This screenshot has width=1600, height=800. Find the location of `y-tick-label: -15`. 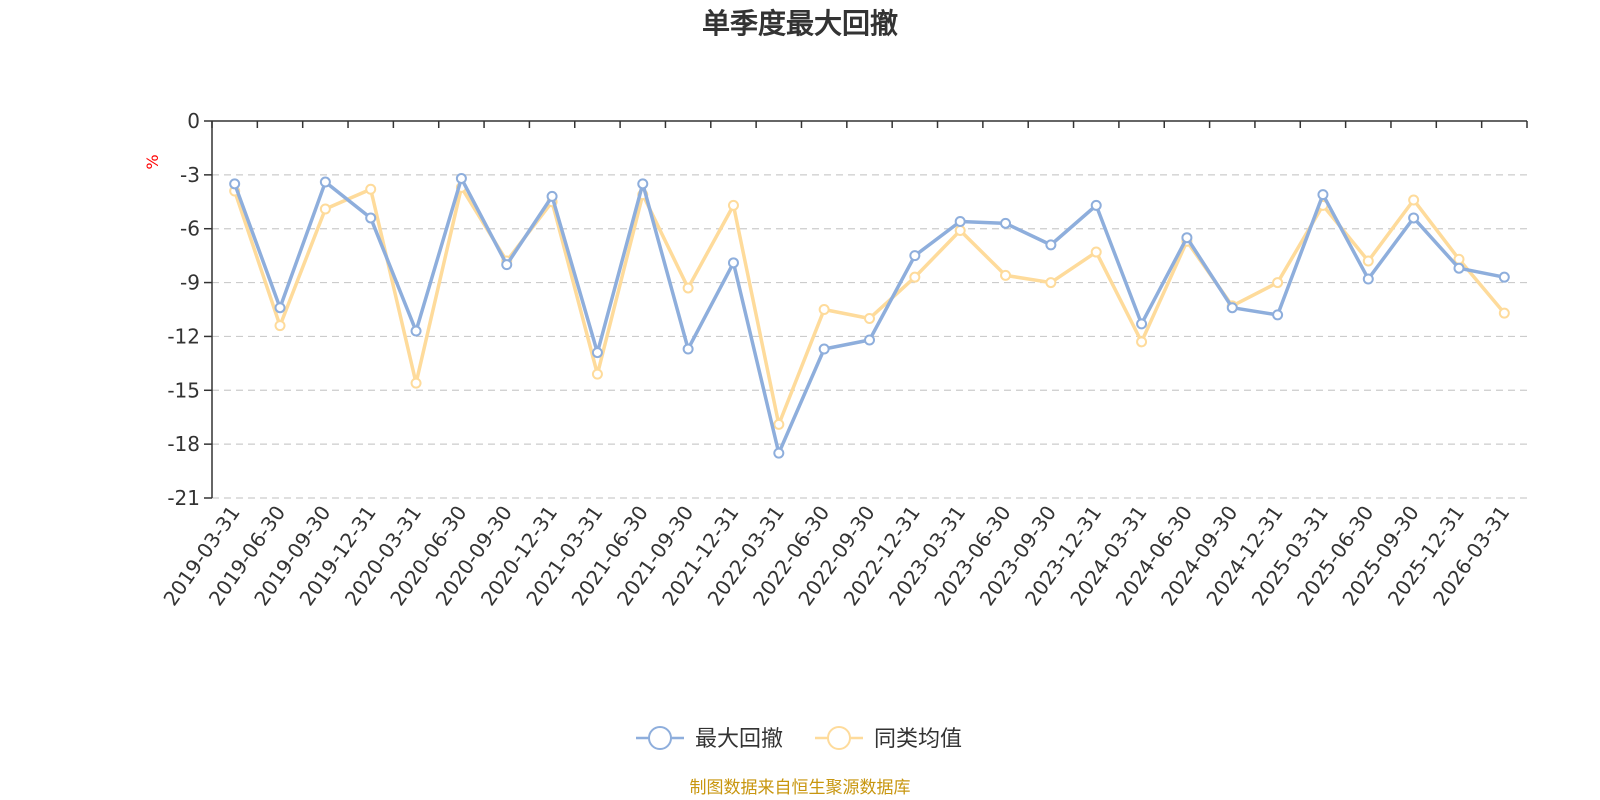

y-tick-label: -15 is located at coordinates (183, 390).